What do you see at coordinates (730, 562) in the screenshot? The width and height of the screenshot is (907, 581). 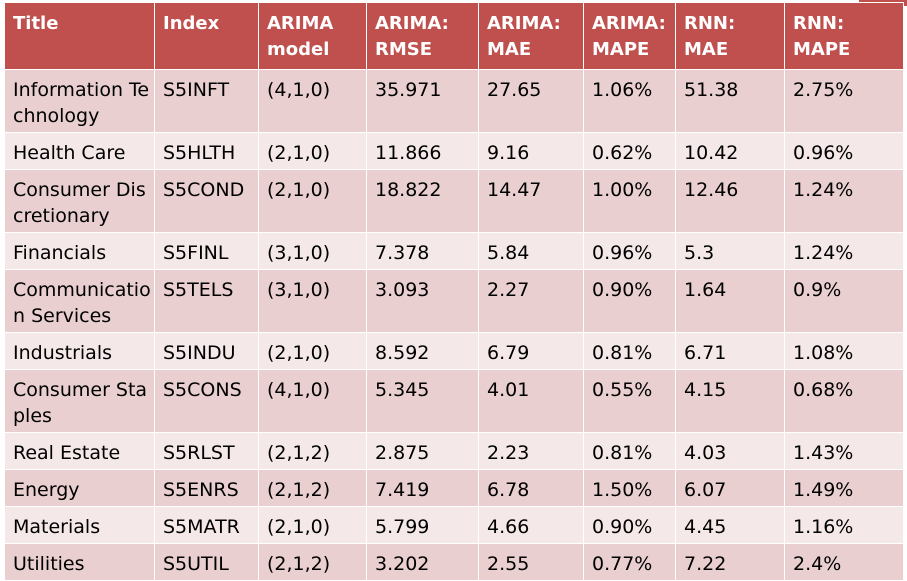 I see `cell-rnn-mae: 7.22` at bounding box center [730, 562].